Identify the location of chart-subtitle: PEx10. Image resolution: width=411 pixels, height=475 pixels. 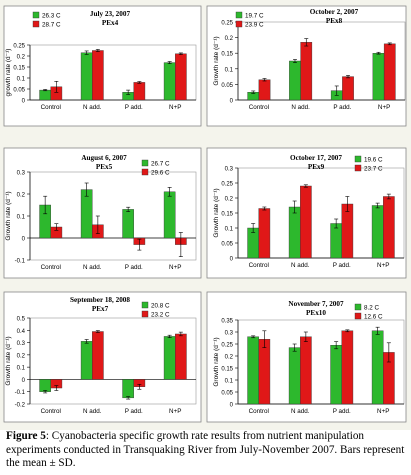
(316, 313).